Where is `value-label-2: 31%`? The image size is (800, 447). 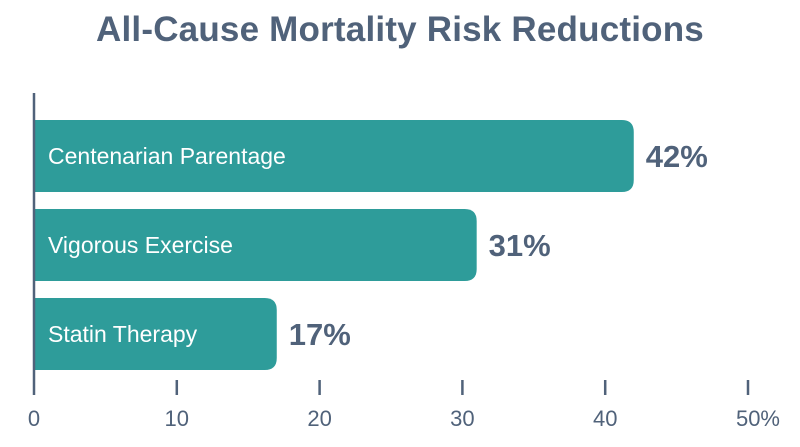 value-label-2: 31% is located at coordinates (520, 245).